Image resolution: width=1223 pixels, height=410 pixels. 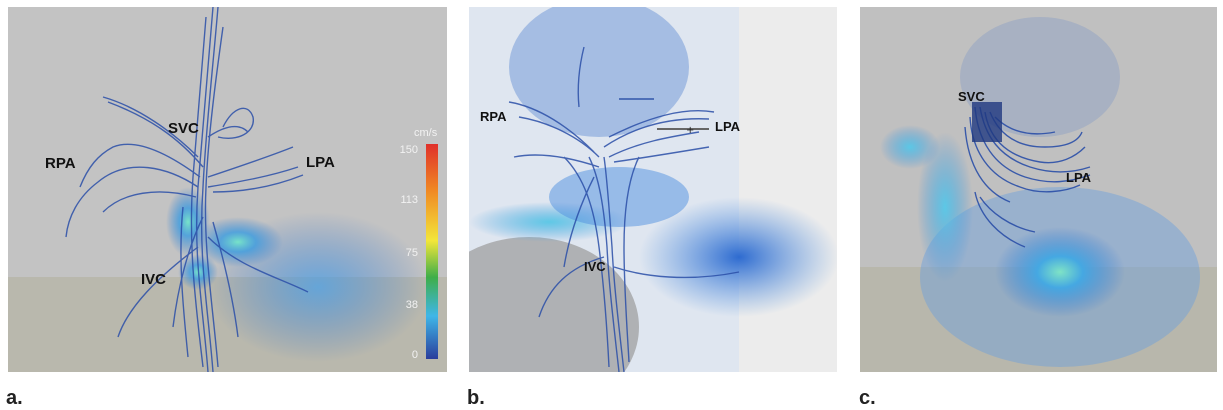 What do you see at coordinates (432, 251) in the screenshot?
I see `colorbar` at bounding box center [432, 251].